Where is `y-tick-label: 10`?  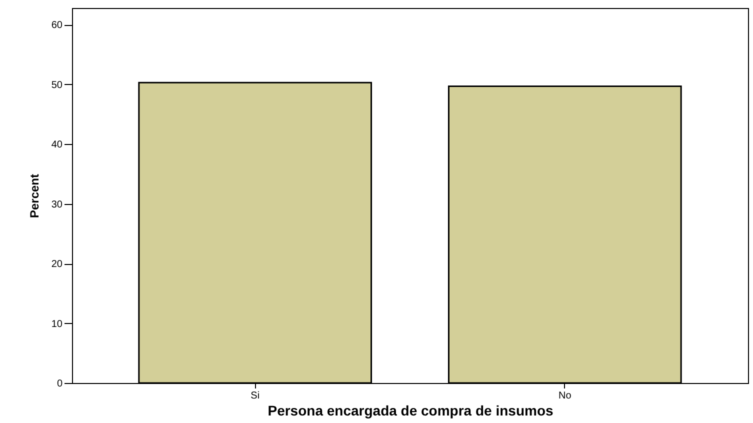
y-tick-label: 10 is located at coordinates (57, 324).